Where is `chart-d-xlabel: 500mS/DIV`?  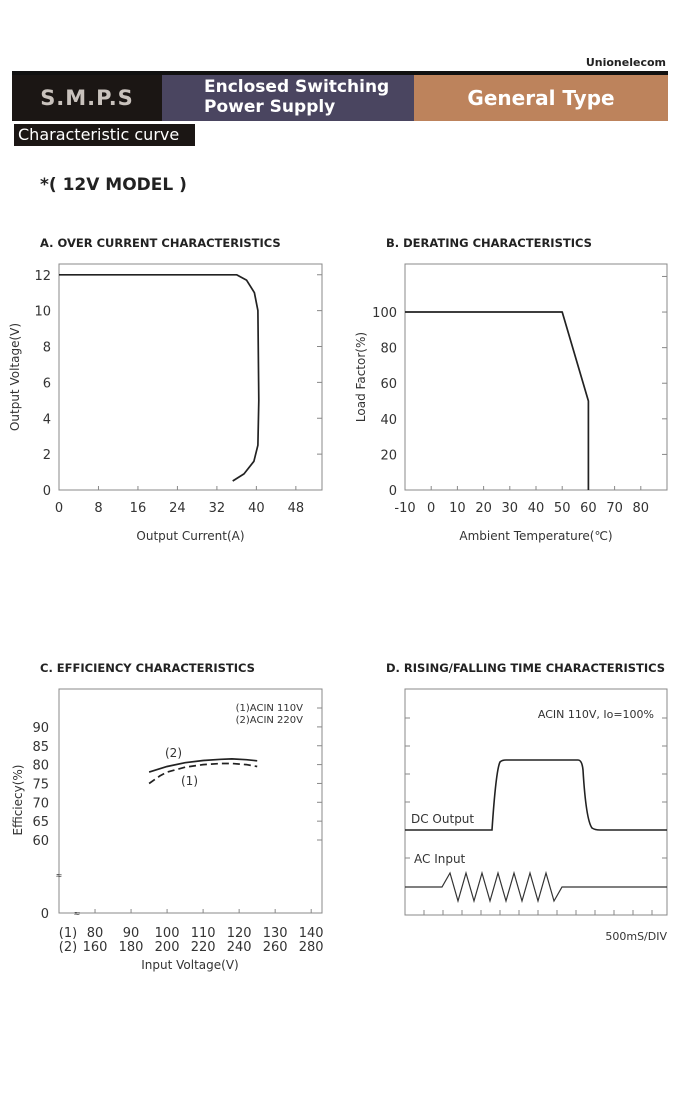
chart-d-xlabel: 500mS/DIV is located at coordinates (636, 936).